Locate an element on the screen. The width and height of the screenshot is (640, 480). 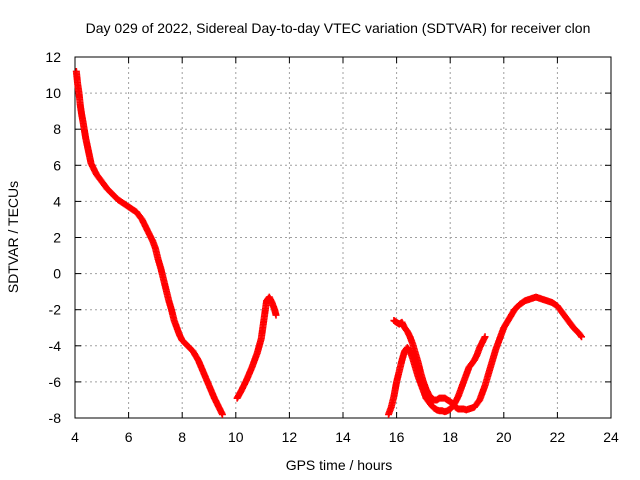
x-tick-label: 14 is located at coordinates (343, 437).